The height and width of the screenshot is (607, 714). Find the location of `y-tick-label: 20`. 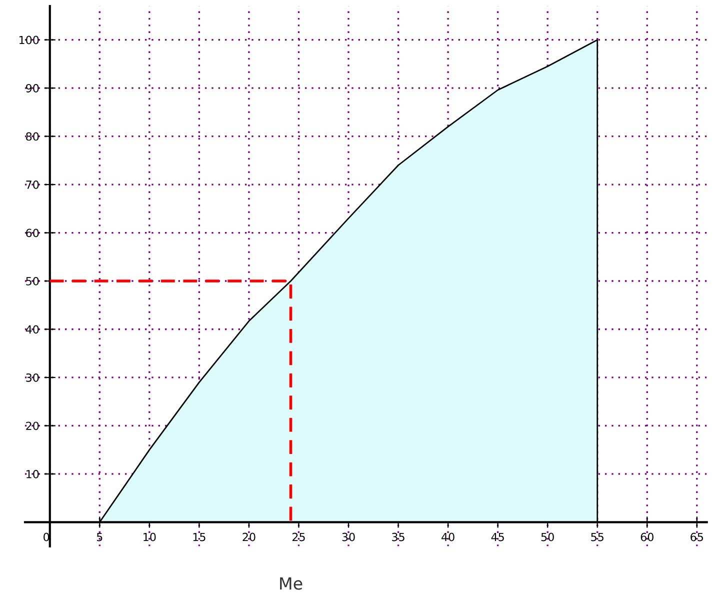

y-tick-label: 20 is located at coordinates (32, 426).